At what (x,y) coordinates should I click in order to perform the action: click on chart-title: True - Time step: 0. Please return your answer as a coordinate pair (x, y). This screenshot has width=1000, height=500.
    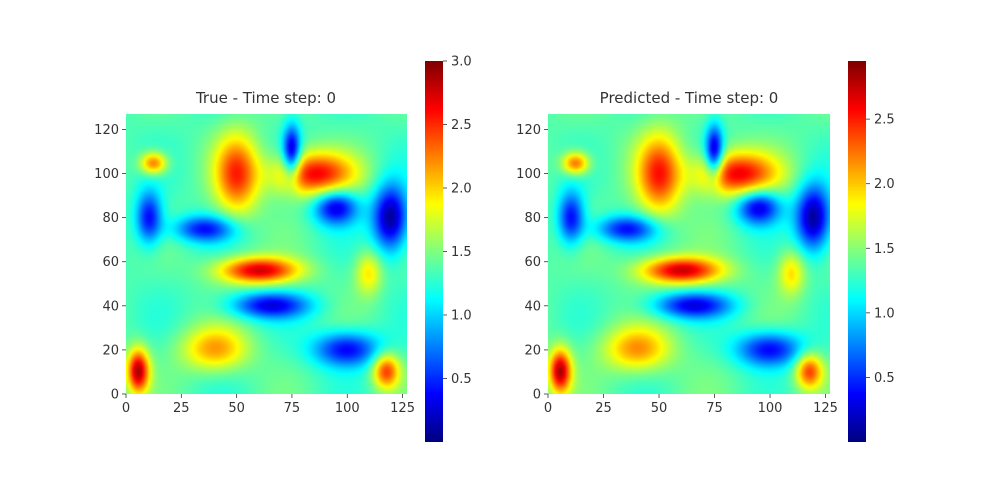
    Looking at the image, I should click on (265, 98).